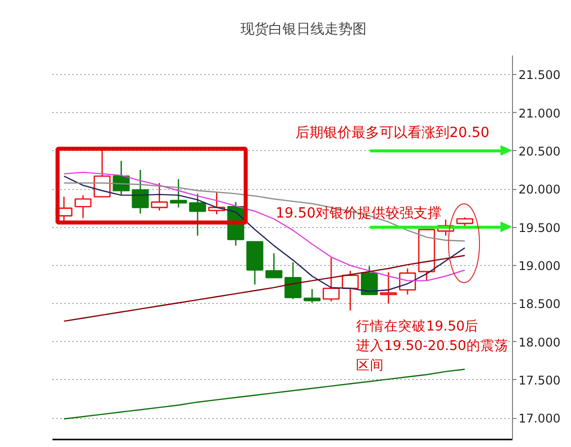 This screenshot has height=447, width=571. Describe the element at coordinates (539, 113) in the screenshot. I see `y-tick-label: 21.000` at that location.